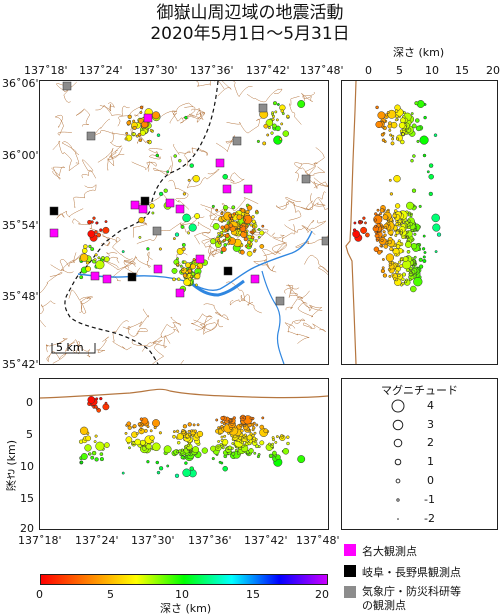  What do you see at coordinates (184, 393) in the screenshot?
I see `topography-profile` at bounding box center [184, 393].